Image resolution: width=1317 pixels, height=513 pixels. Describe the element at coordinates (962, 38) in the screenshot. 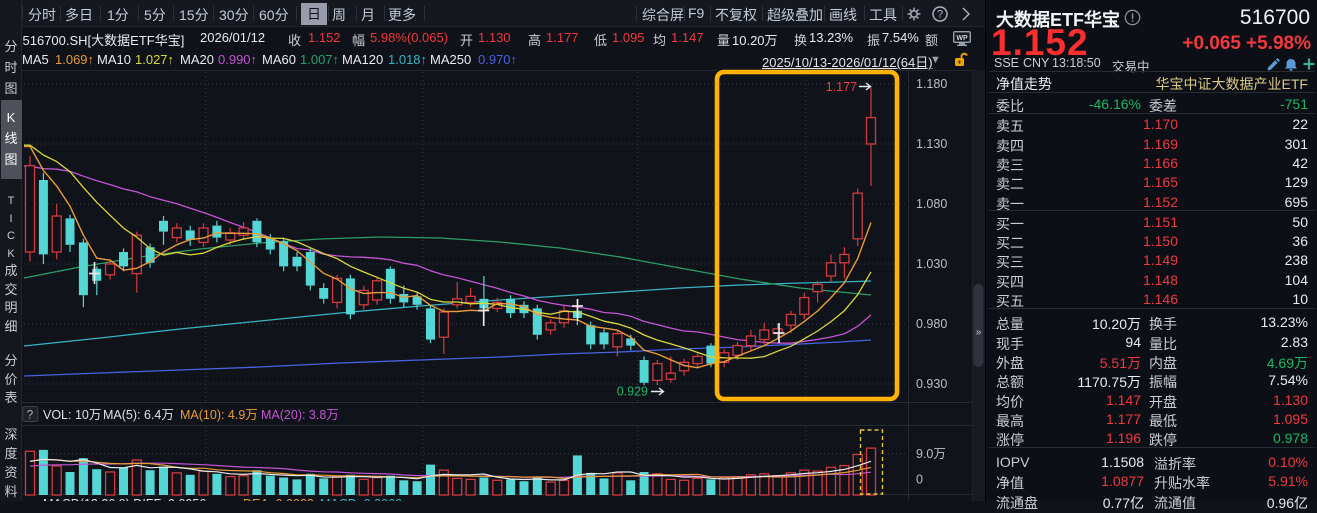

I see `svg-text: WP` at that location.